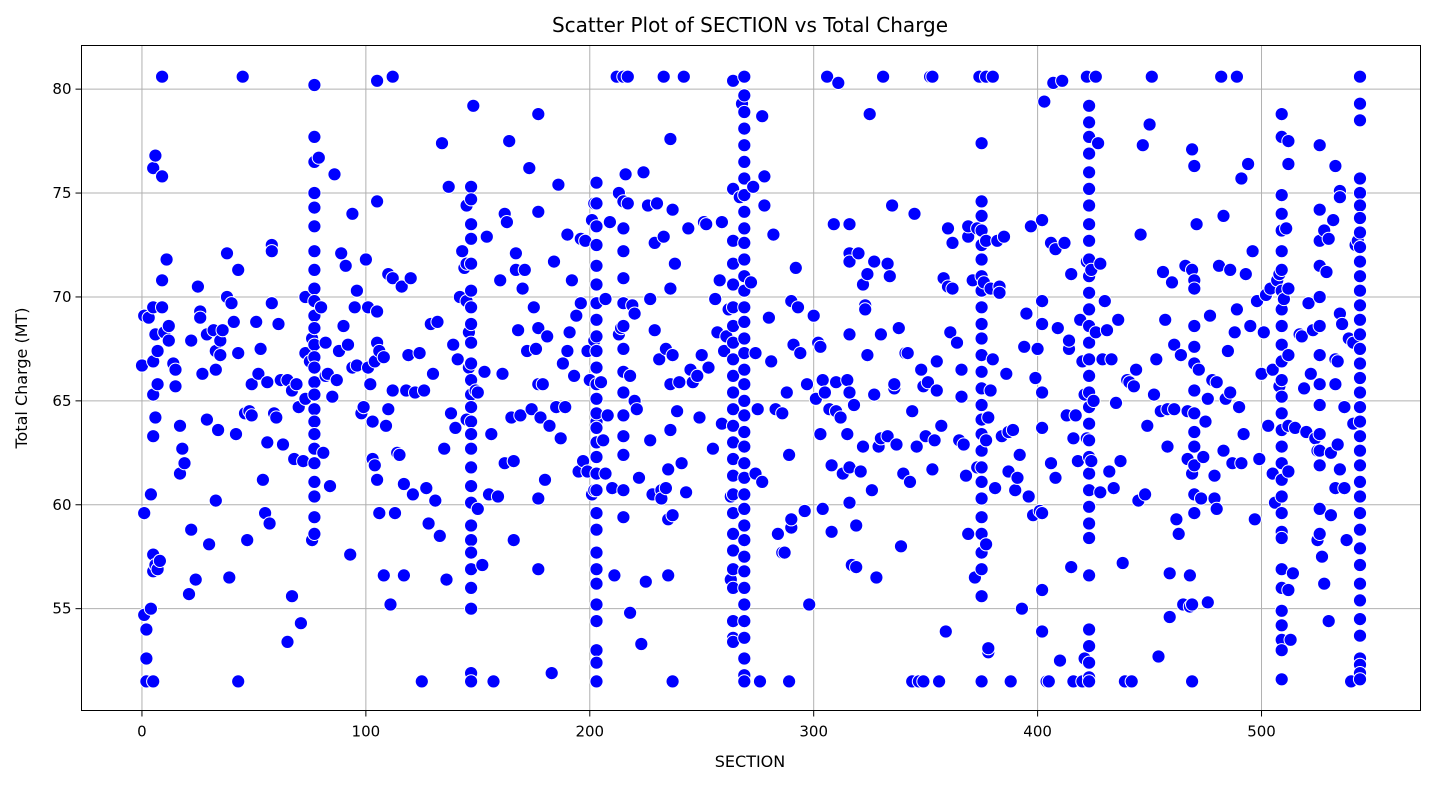 The image size is (1434, 785). Describe the element at coordinates (1261, 732) in the screenshot. I see `x-tick-label: 500` at that location.